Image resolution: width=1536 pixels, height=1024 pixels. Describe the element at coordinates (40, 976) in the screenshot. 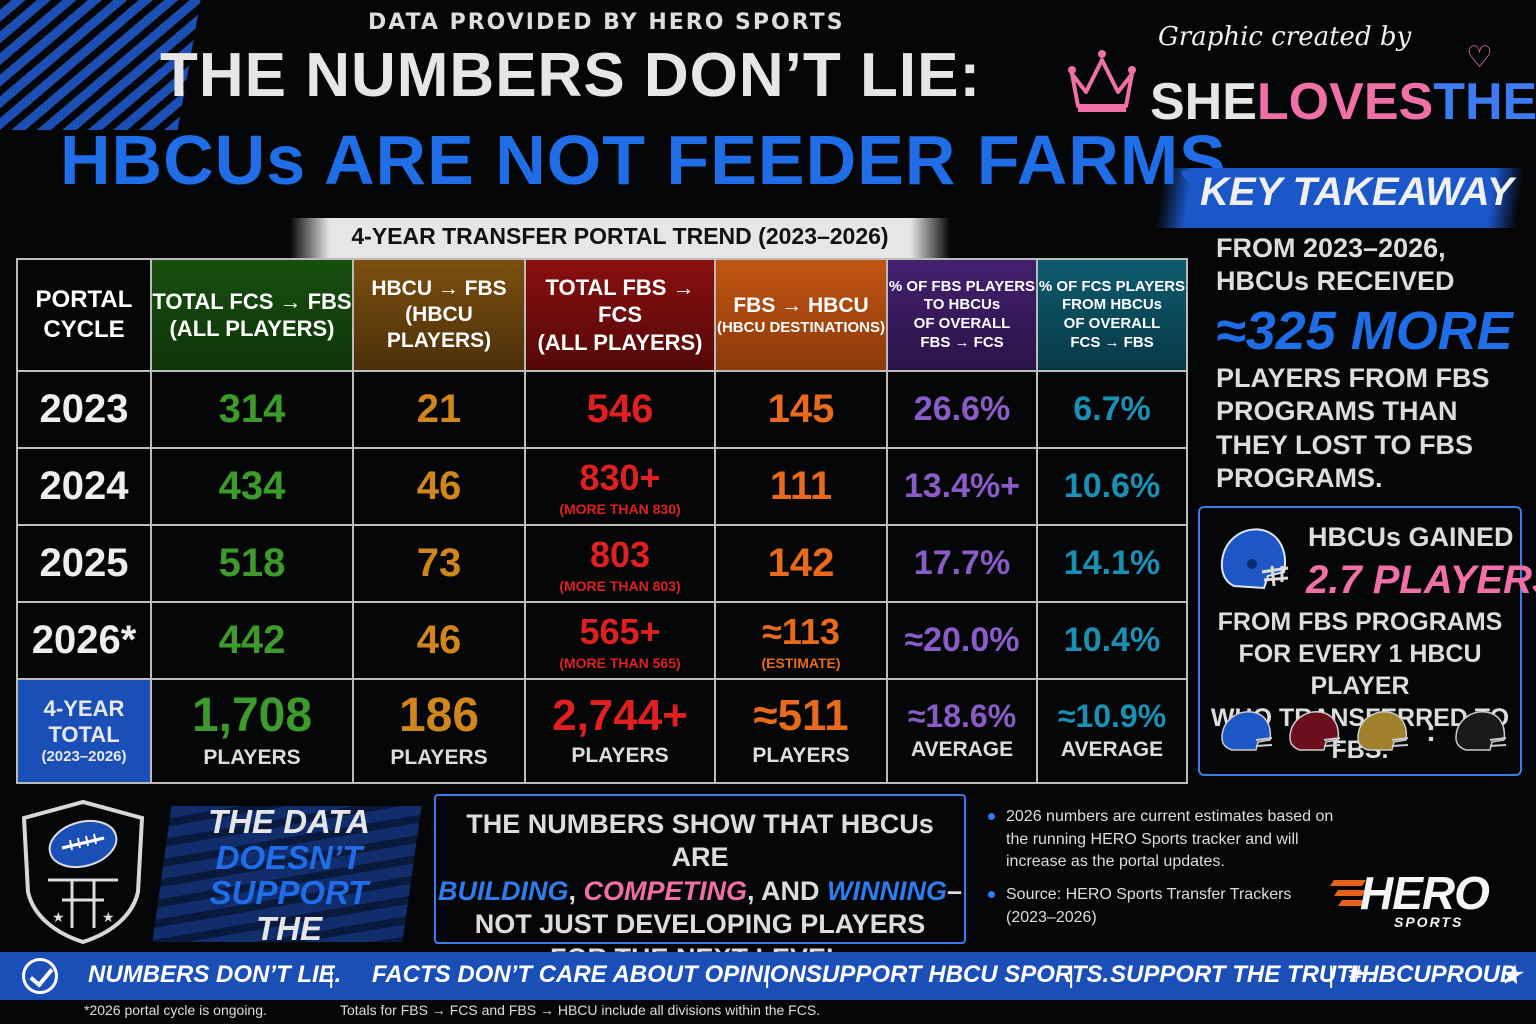

I see `check-circle-icon` at that location.